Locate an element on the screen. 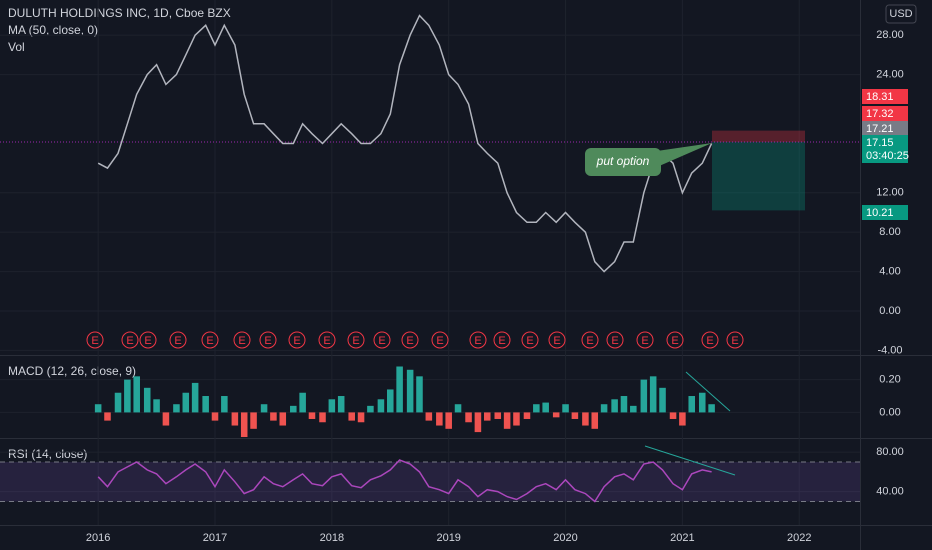 Image resolution: width=932 pixels, height=550 pixels. price-tag-label: 17.21 is located at coordinates (880, 129).